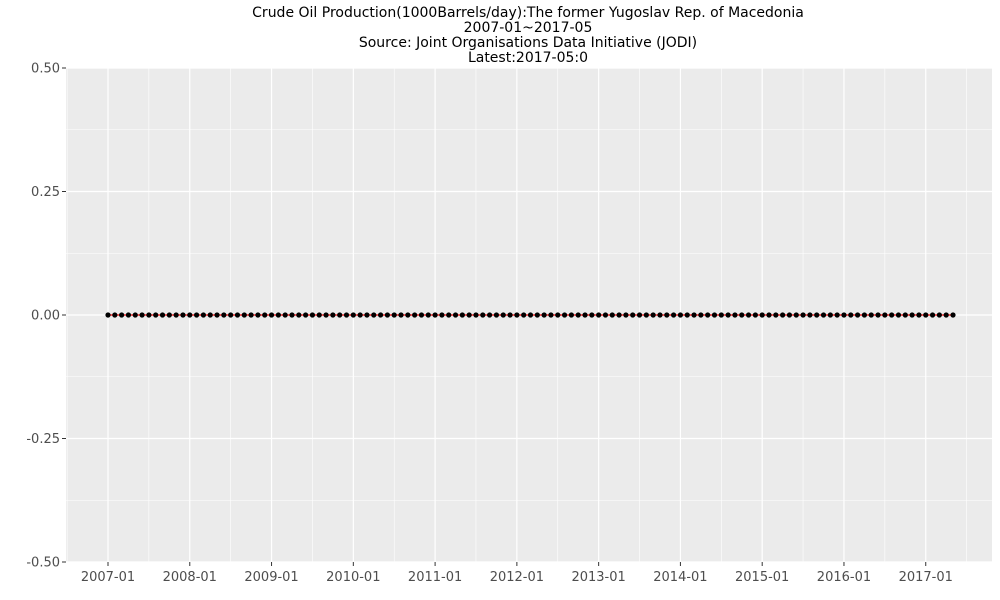 The height and width of the screenshot is (600, 1000). What do you see at coordinates (45, 192) in the screenshot?
I see `y-tick-label: 0.25` at bounding box center [45, 192].